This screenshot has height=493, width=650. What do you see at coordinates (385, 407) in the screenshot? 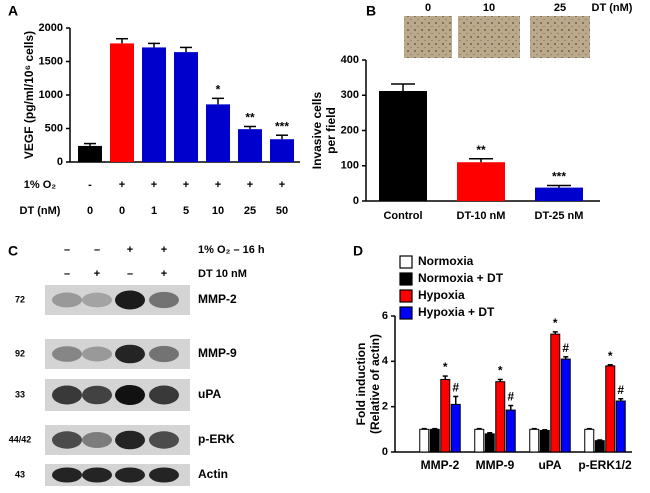
I see `y-tick-label: 2` at bounding box center [385, 407].